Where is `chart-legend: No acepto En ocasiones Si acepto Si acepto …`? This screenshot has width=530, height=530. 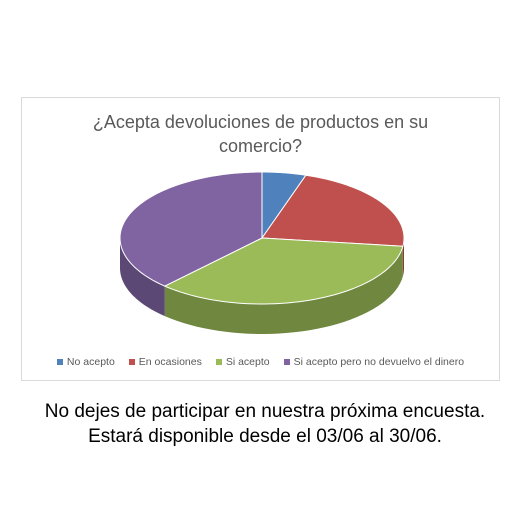 chart-legend: No acepto En ocasiones Si acepto Si acepto … is located at coordinates (260, 362).